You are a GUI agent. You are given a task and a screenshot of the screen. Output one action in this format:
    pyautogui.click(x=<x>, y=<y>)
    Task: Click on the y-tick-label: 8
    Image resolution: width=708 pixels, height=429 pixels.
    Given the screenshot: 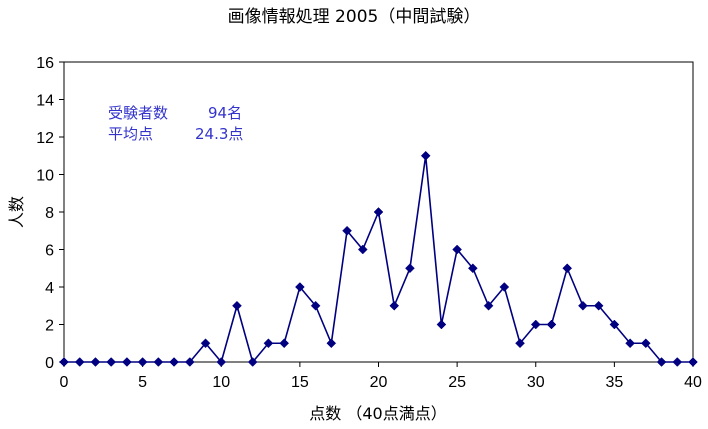 What is the action you would take?
    pyautogui.click(x=49, y=213)
    